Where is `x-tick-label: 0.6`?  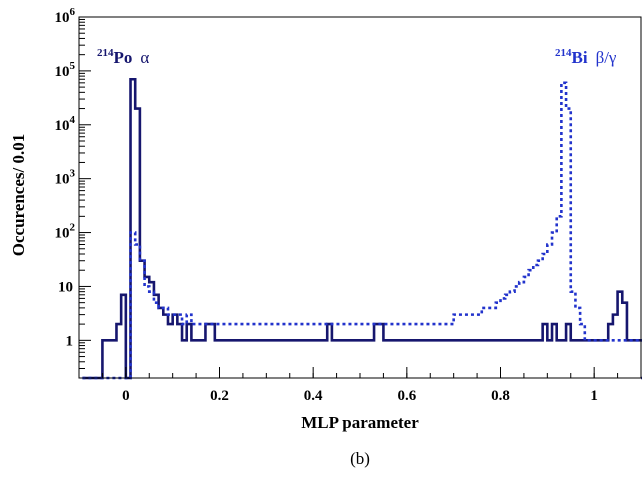
x-tick-label: 0.6 is located at coordinates (406, 396).